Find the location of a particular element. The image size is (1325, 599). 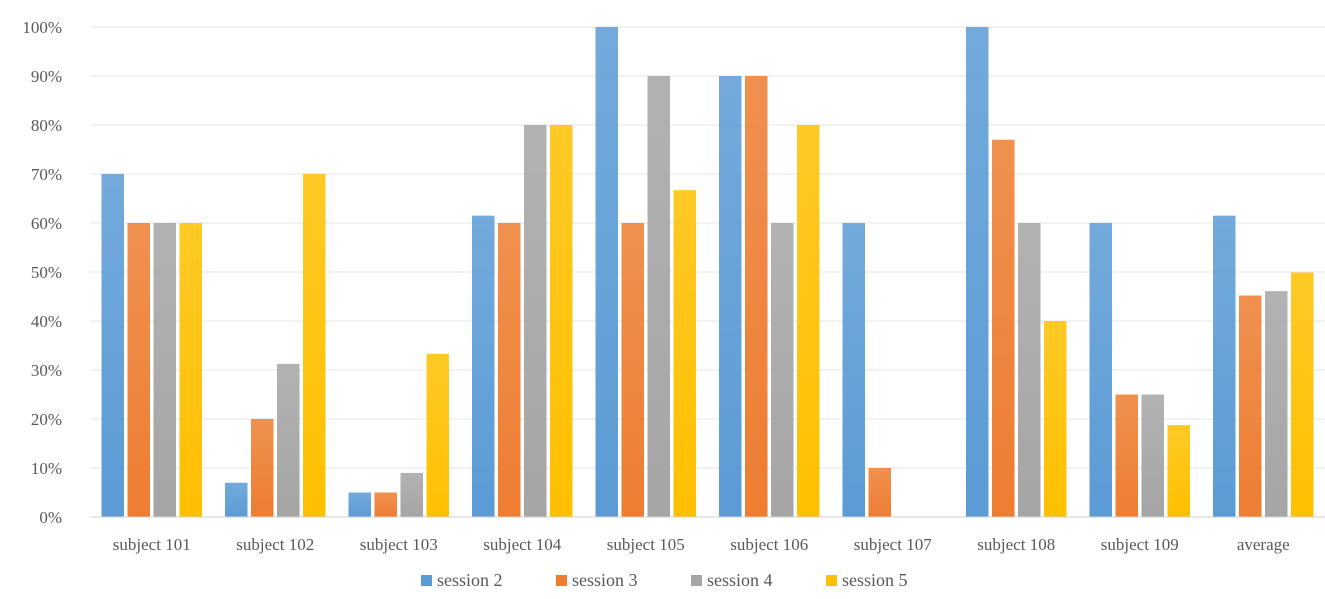

y-tick-label: 60% is located at coordinates (46, 223).